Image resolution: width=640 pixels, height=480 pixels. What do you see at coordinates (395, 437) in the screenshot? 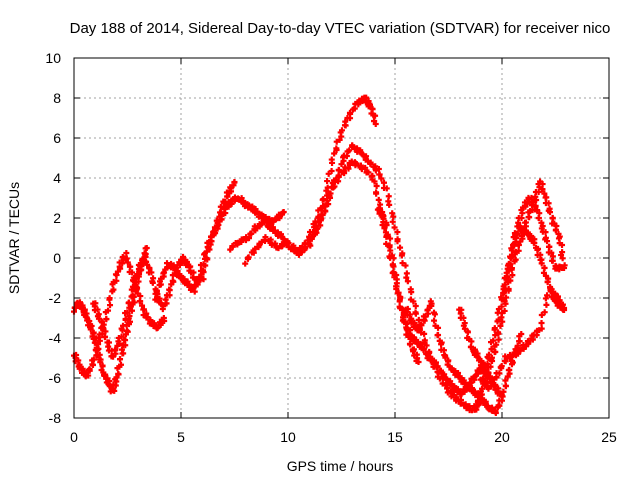
I see `x-tick-label: 15` at bounding box center [395, 437].